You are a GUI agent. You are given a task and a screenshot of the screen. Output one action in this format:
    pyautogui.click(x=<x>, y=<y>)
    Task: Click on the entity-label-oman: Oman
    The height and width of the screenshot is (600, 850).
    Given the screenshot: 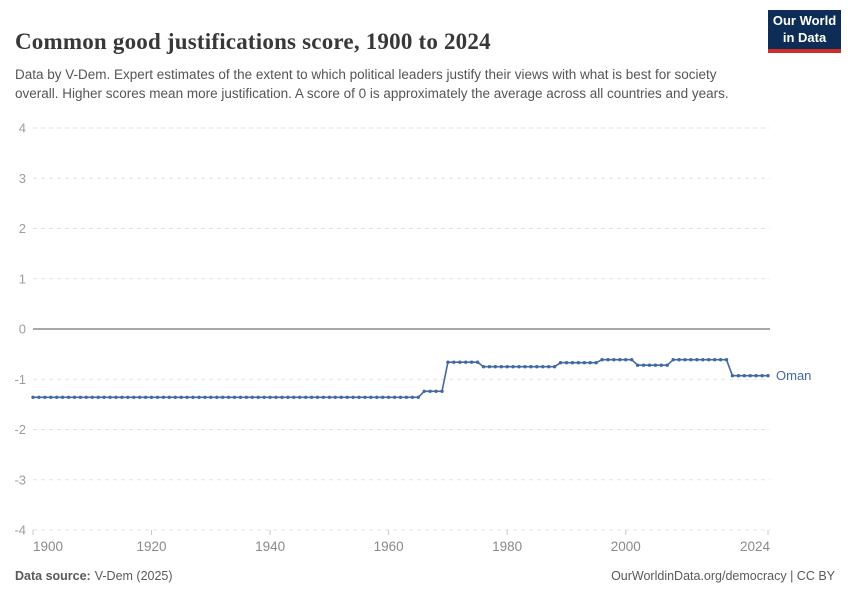 What is the action you would take?
    pyautogui.click(x=793, y=375)
    